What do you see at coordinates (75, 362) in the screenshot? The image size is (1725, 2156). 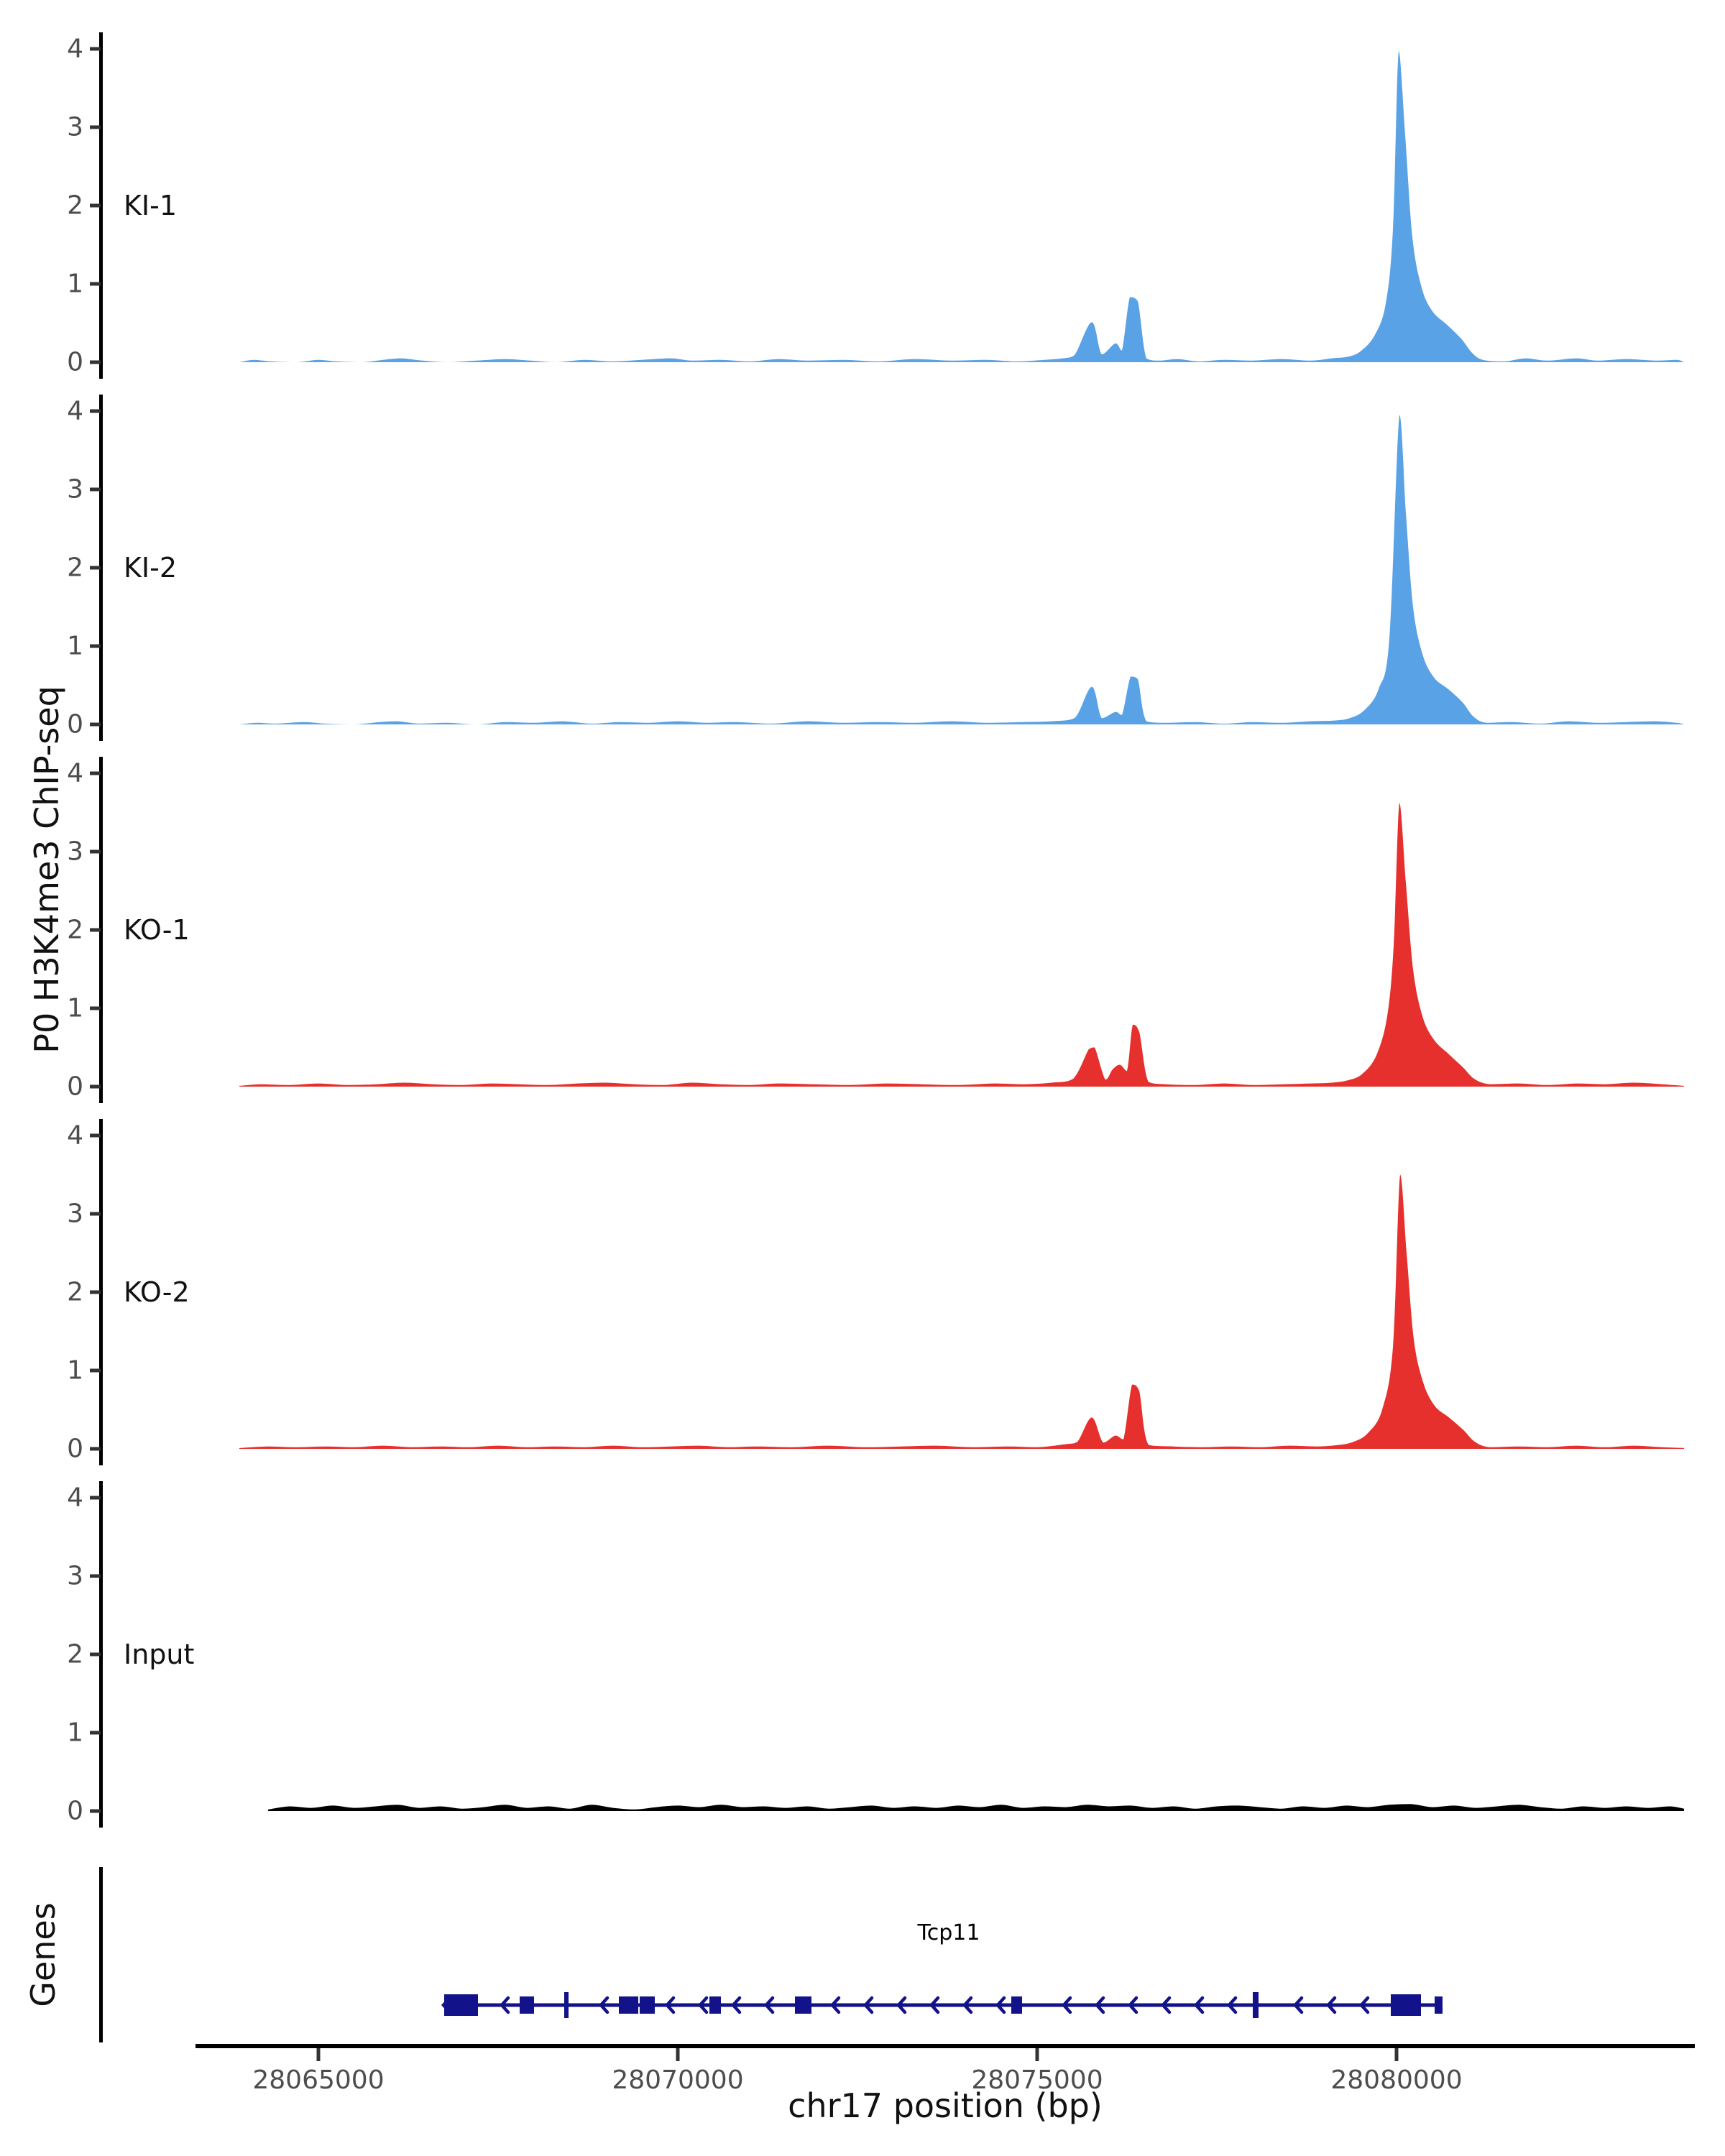 I see `y-tick-label-ki-1-0: 0` at bounding box center [75, 362].